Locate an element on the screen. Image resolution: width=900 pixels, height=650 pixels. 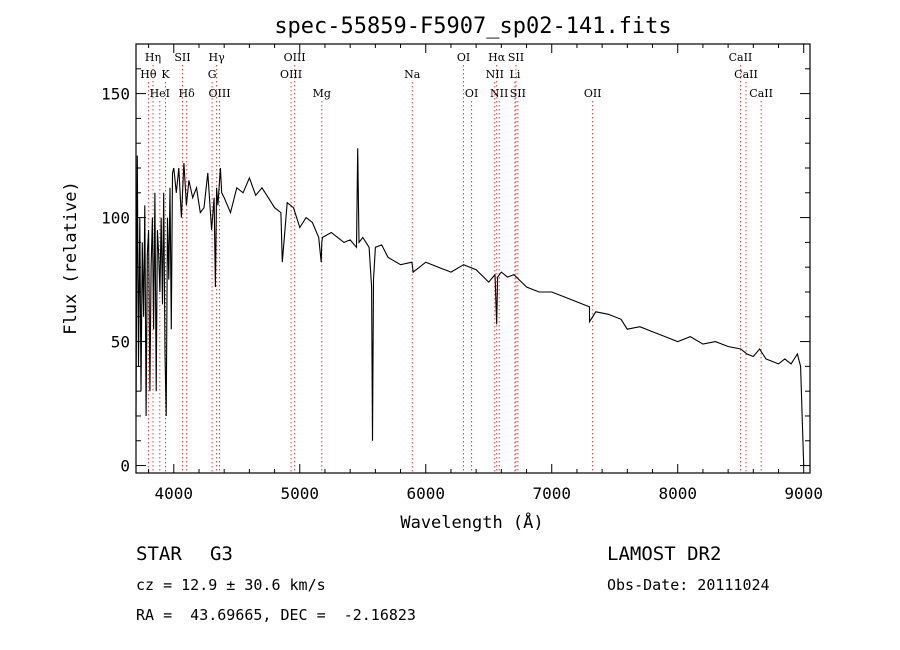
x-axis-label: Wavelength (Å) is located at coordinates (471, 522).